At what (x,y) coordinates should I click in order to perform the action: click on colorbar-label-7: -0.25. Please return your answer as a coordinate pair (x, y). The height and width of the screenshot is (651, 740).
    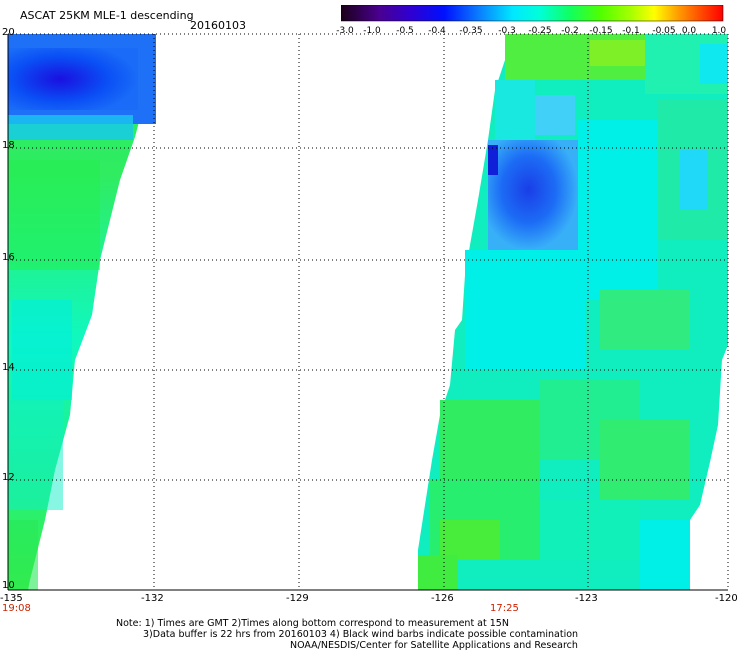
    Looking at the image, I should click on (540, 31).